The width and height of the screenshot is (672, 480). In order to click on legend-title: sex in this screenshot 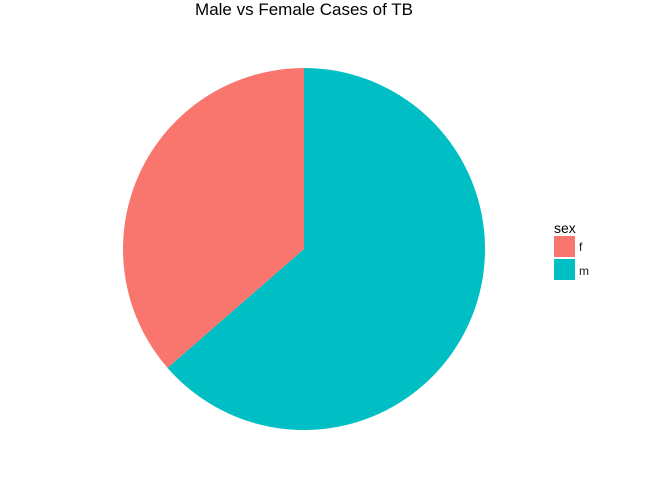, I will do `click(565, 228)`.